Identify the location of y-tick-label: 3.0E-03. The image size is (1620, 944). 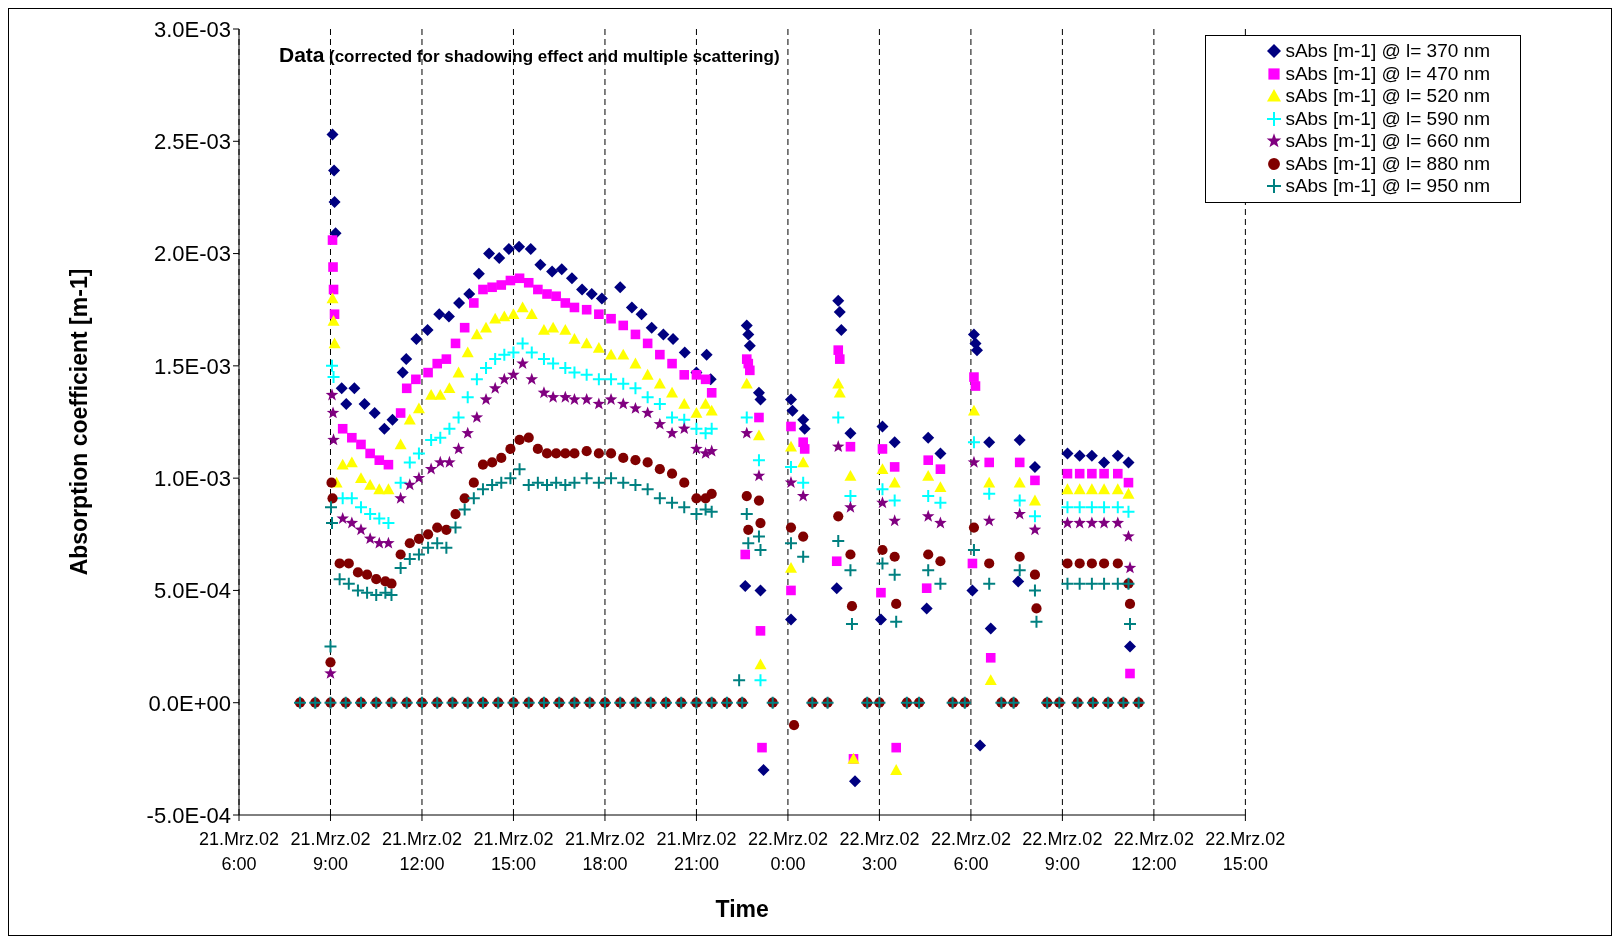
(192, 29).